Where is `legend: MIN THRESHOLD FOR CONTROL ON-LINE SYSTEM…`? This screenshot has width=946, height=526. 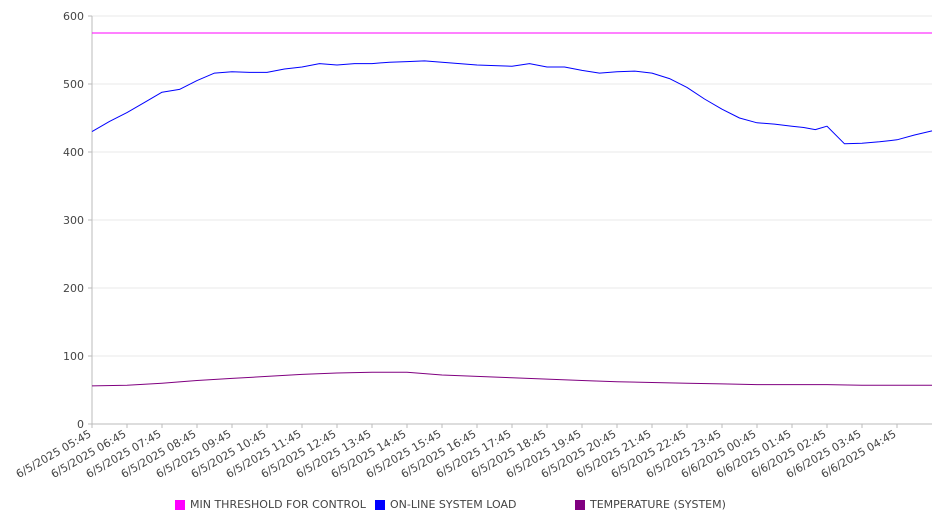
legend: MIN THRESHOLD FOR CONTROL ON-LINE SYSTEM… is located at coordinates (473, 507).